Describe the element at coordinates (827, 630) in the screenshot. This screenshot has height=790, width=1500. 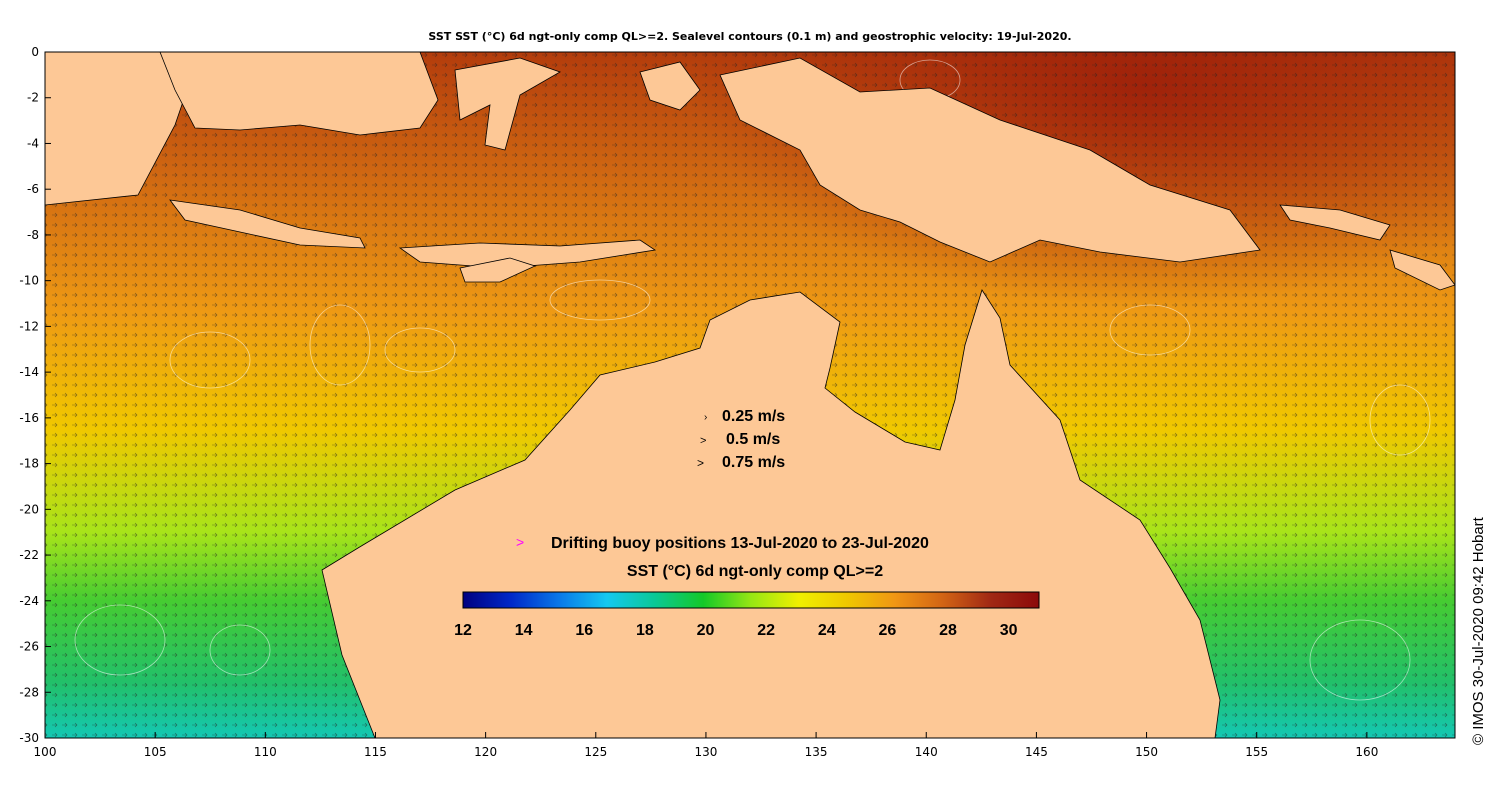
I see `colorbar-tick-label-6: 24` at that location.